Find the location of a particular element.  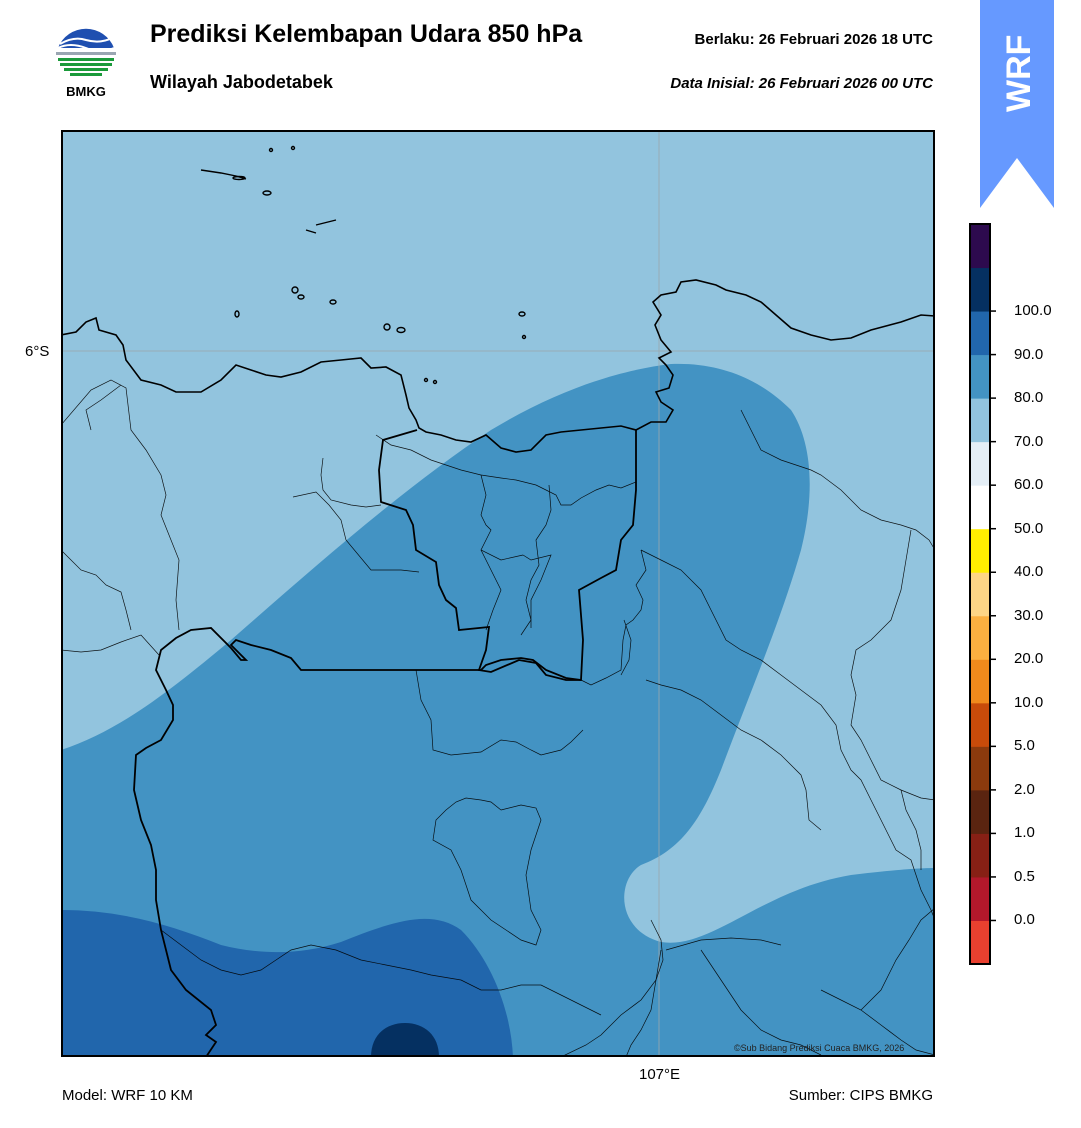

colorbar-tick-label: 30.0 is located at coordinates (1029, 615).